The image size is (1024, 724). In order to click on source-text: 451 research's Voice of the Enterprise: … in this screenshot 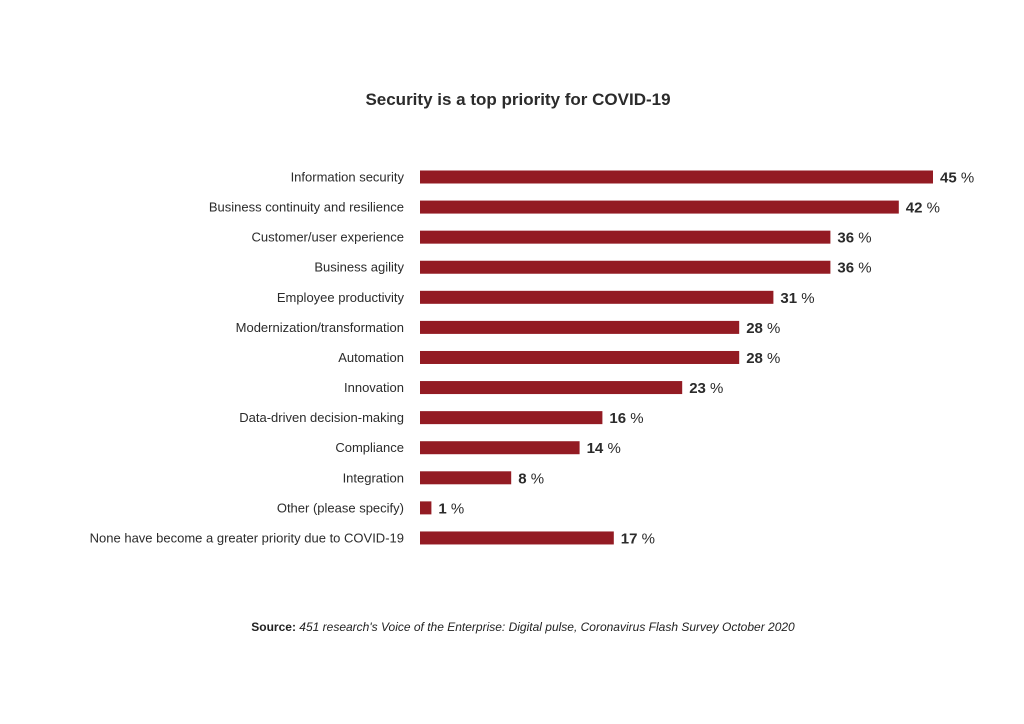, I will do `click(547, 627)`.